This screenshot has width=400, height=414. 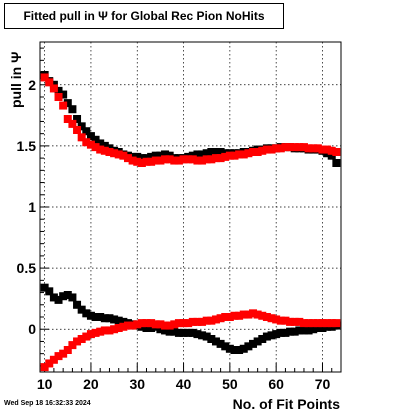 What do you see at coordinates (286, 404) in the screenshot?
I see `x-axis-label: No. of Fit Points` at bounding box center [286, 404].